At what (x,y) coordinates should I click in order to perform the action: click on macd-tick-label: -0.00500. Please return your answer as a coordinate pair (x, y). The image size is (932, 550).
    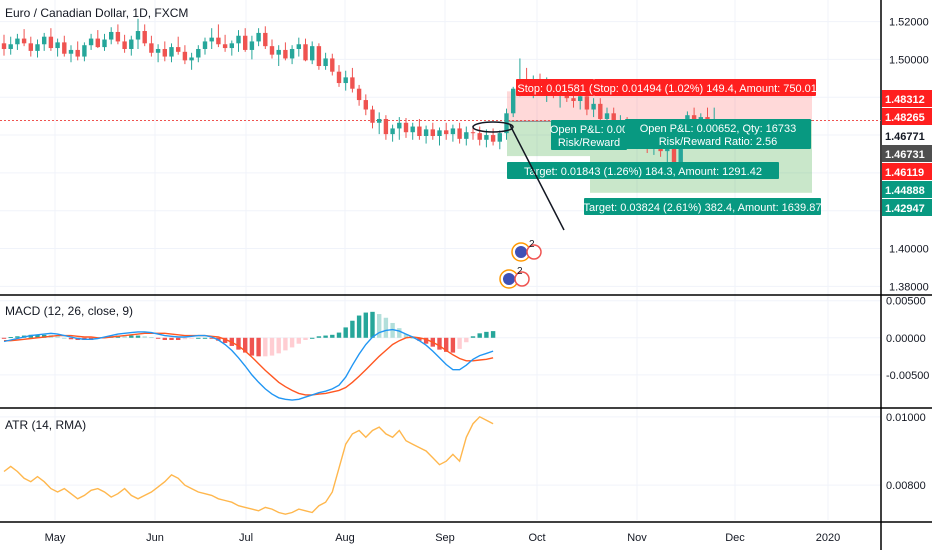
    Looking at the image, I should click on (907, 376).